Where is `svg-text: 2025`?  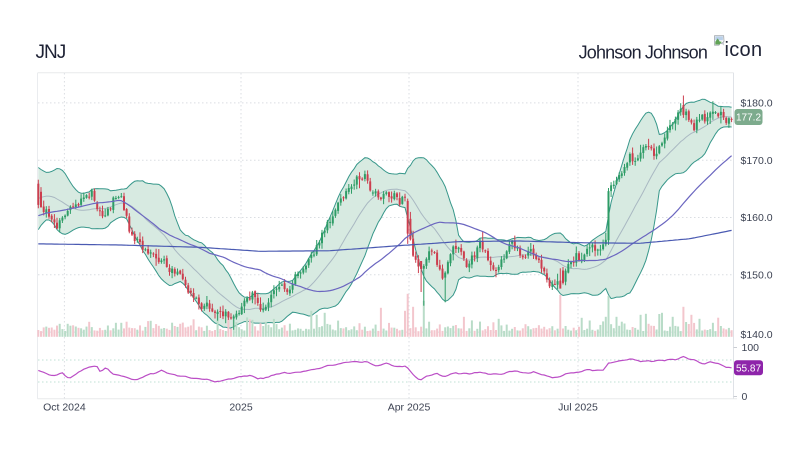 svg-text: 2025 is located at coordinates (241, 408).